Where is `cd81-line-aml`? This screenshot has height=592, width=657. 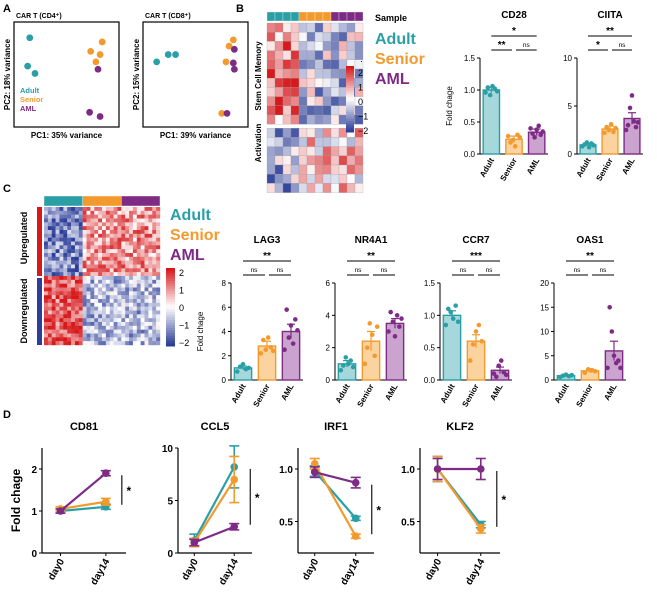 cd81-line-aml is located at coordinates (83, 492).